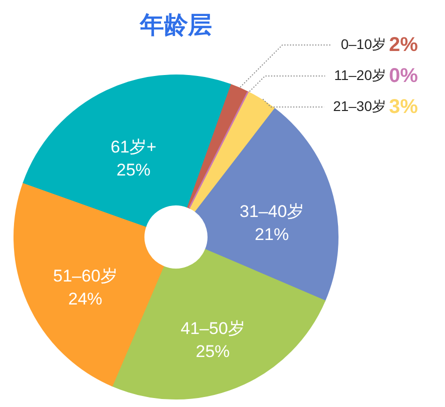  I want to click on category-label: 11–20岁, so click(360, 75).